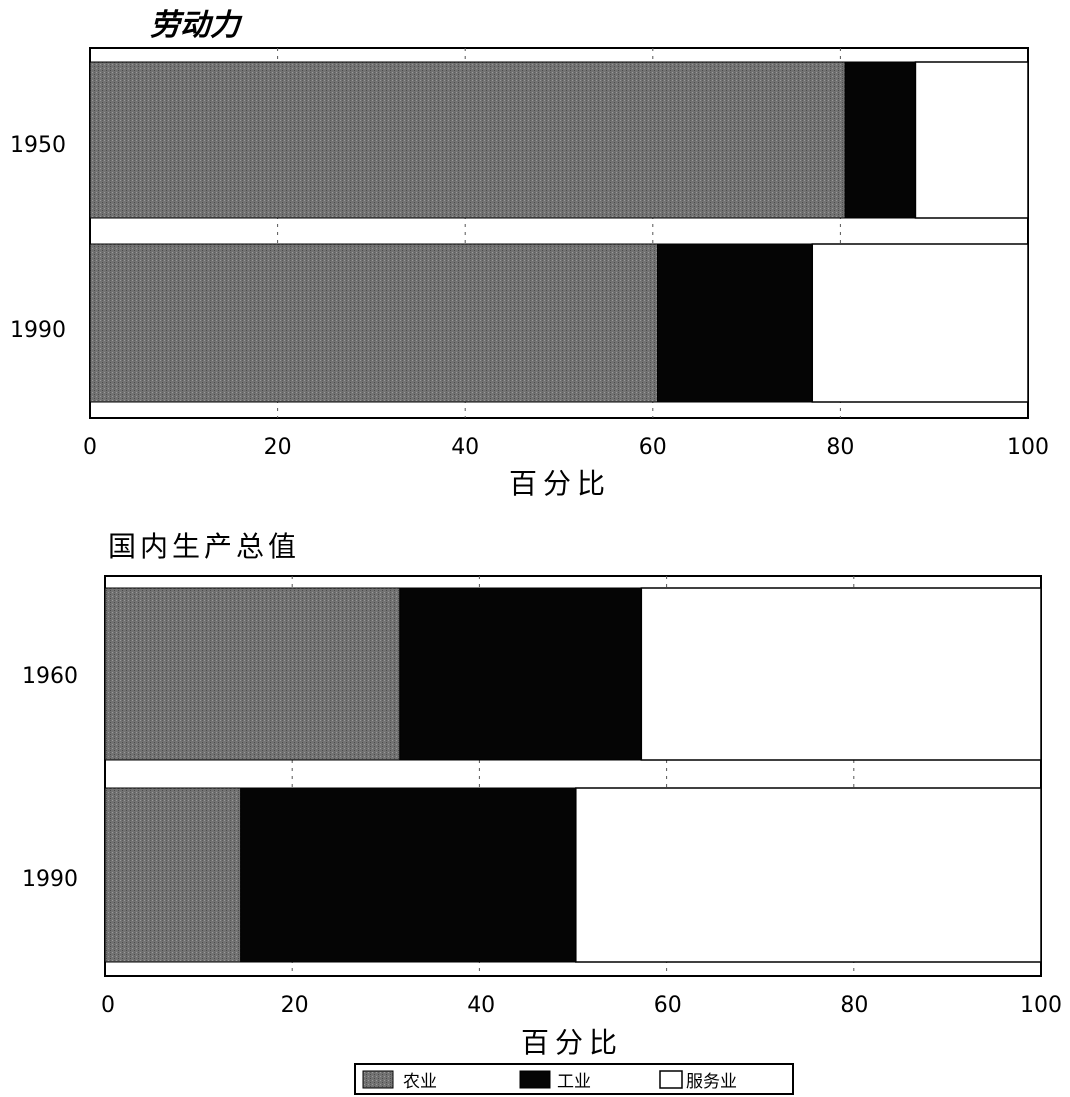  I want to click on gdp-x-axis-label: 百分比, so click(572, 1042).